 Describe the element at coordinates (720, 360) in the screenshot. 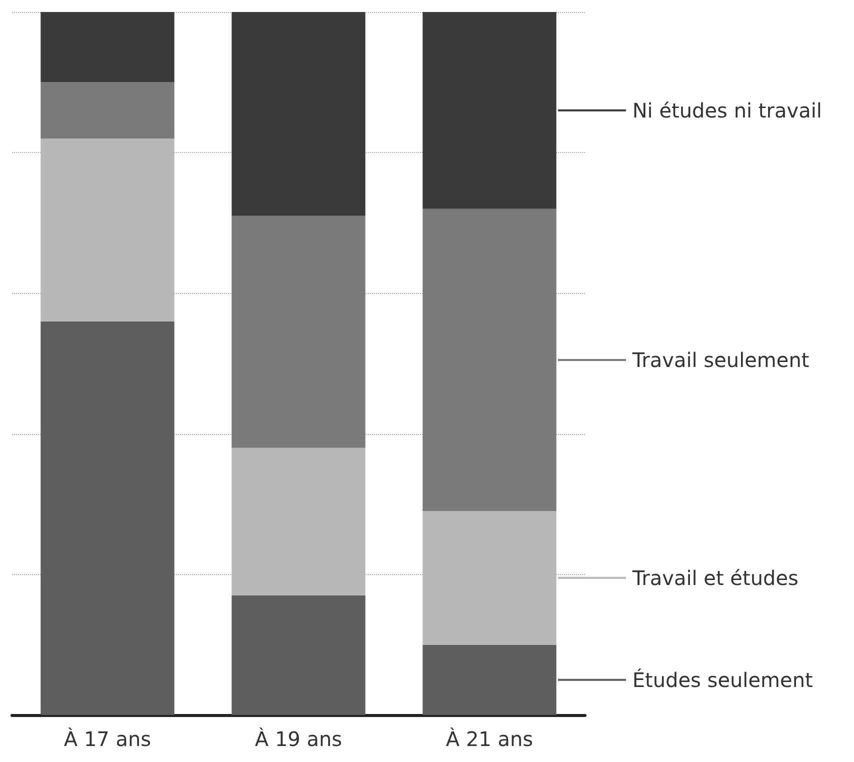

I see `legend-label: Travail seulement` at that location.